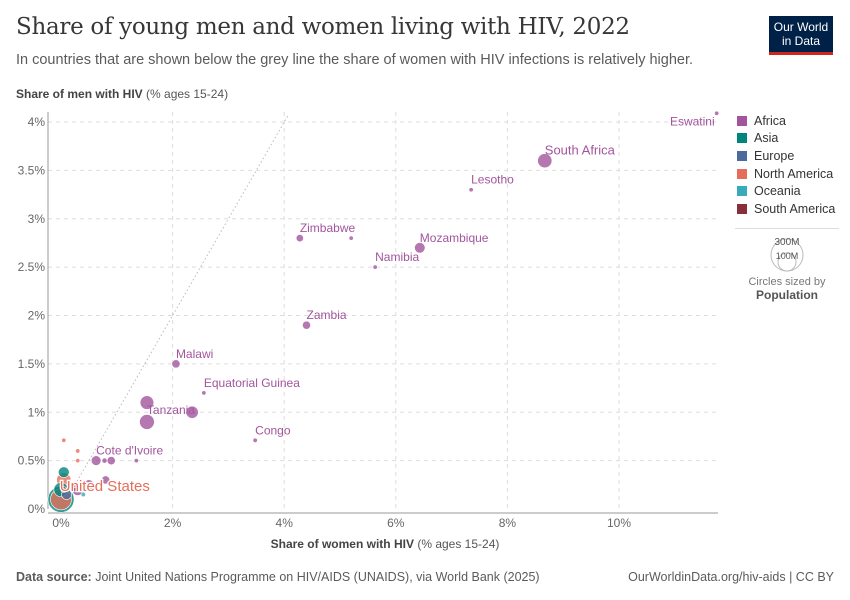  Describe the element at coordinates (580, 150) in the screenshot. I see `point-label: South Africa` at that location.